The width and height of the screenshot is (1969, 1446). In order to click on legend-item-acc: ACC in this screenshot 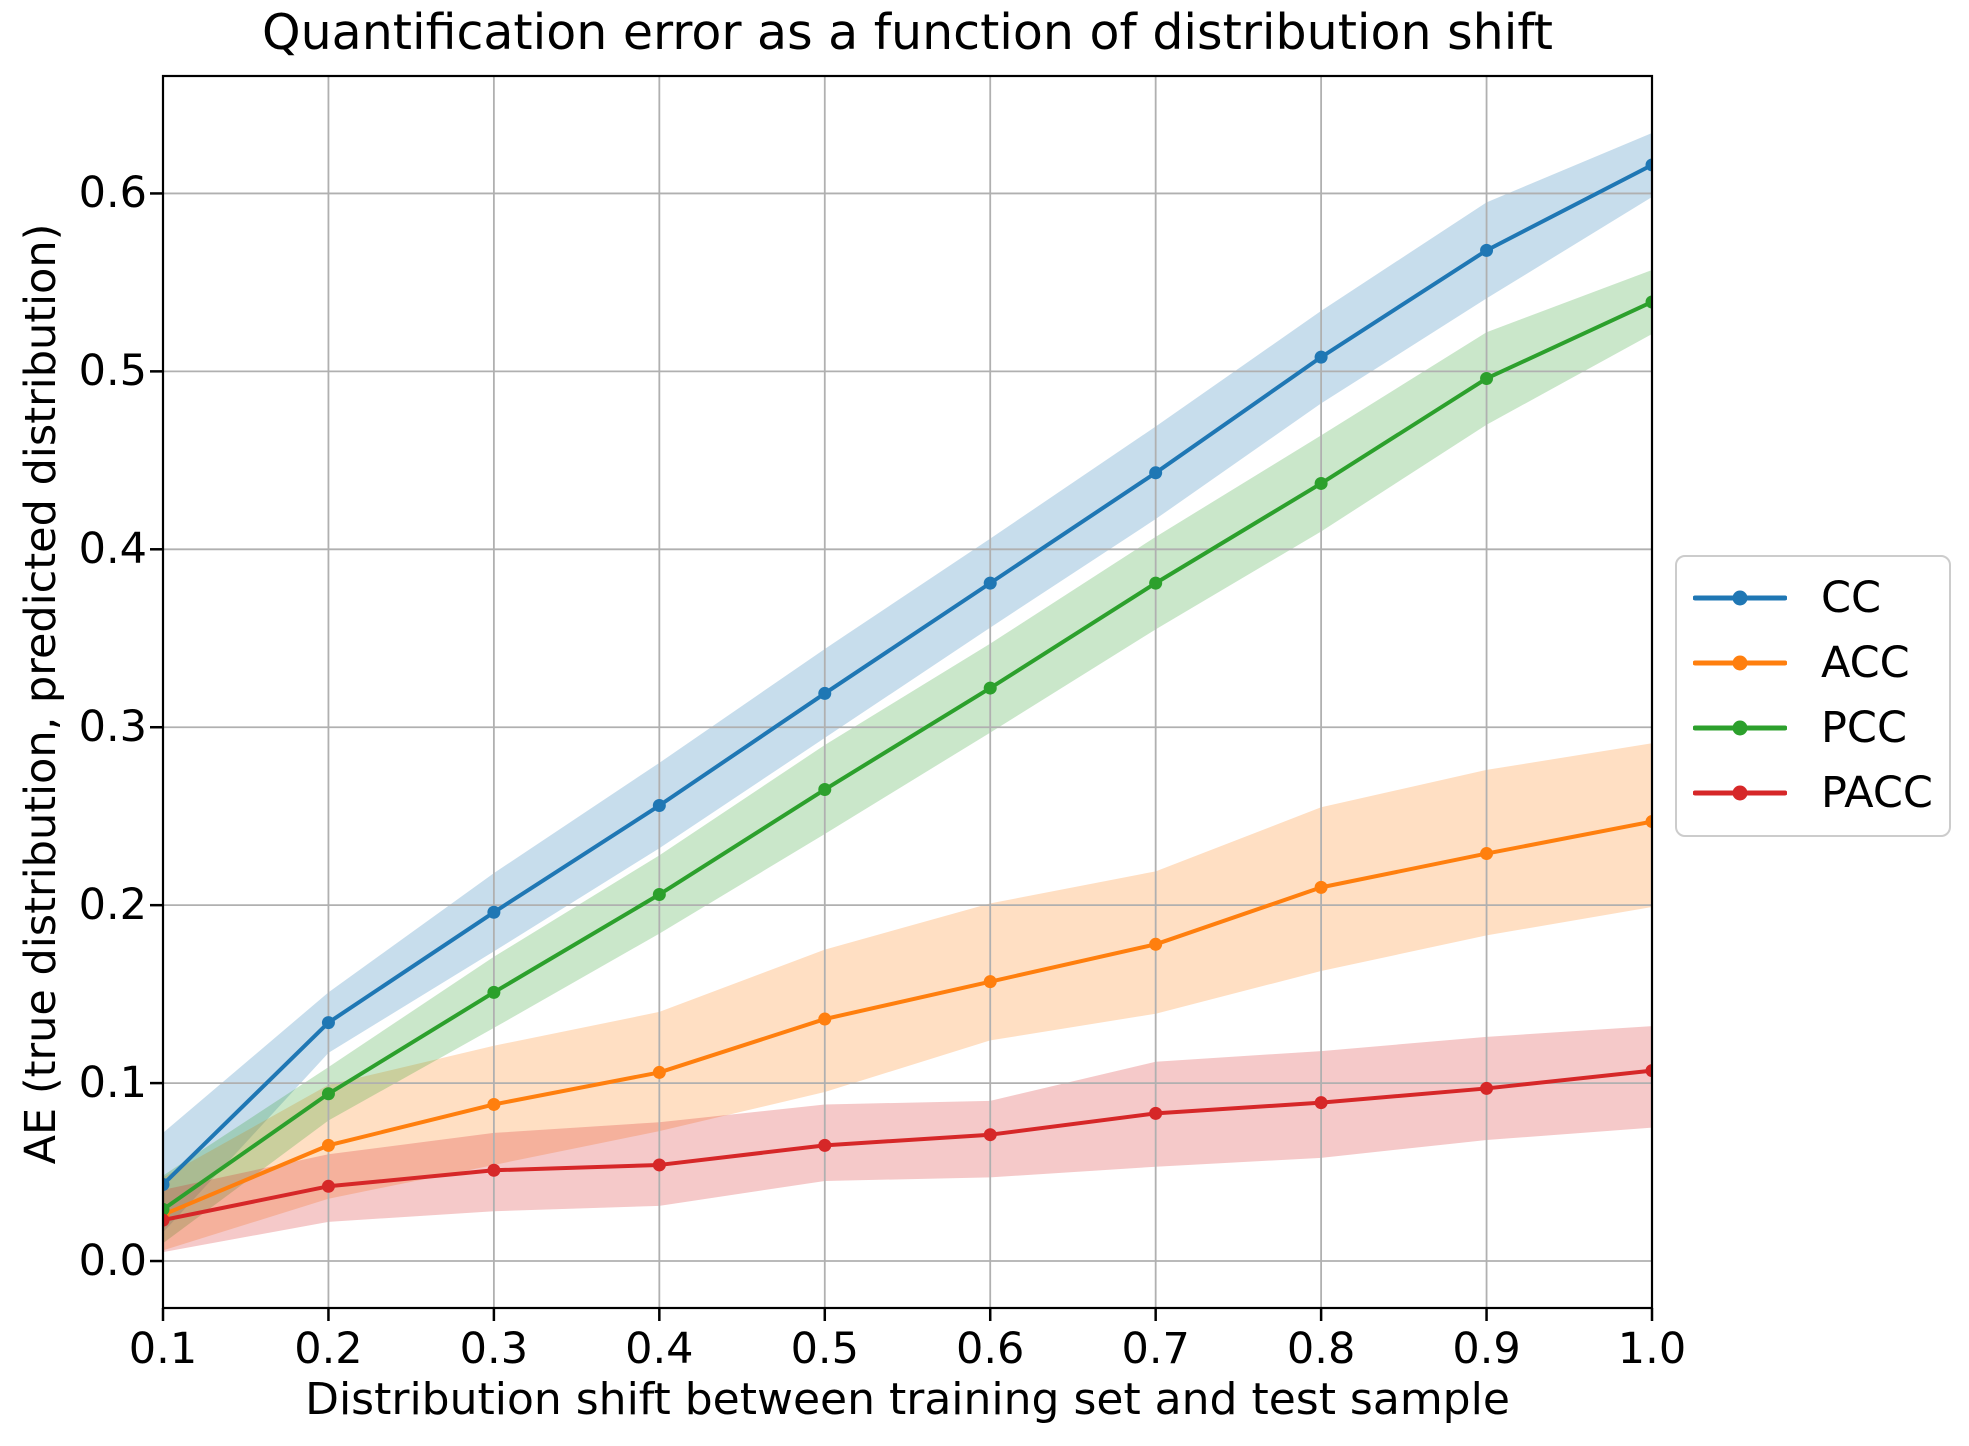, I will do `click(1821, 662)`.